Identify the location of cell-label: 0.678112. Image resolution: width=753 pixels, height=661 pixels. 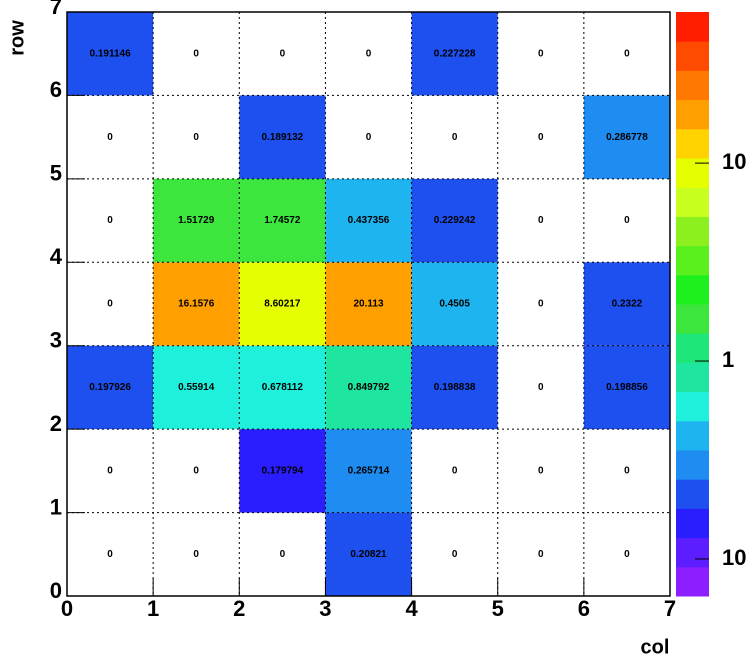
(283, 387).